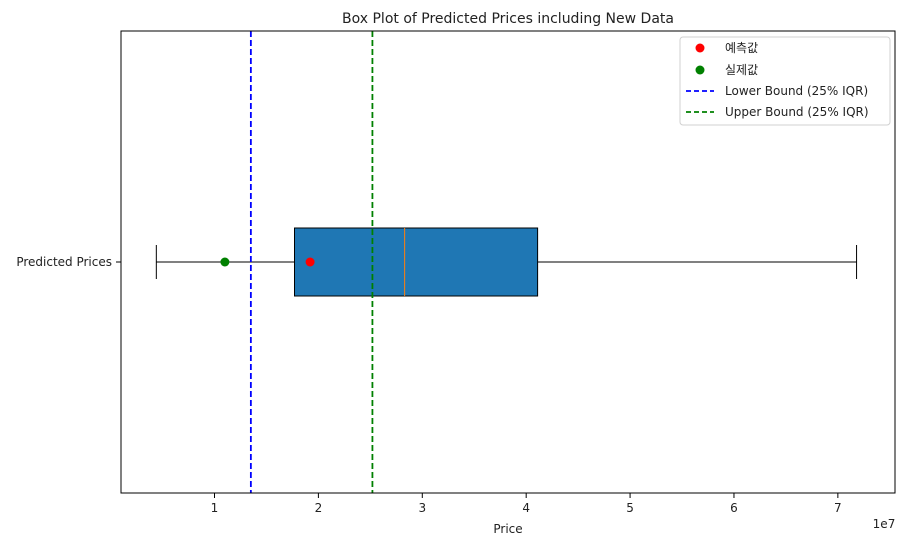 The width and height of the screenshot is (905, 544). I want to click on y-tick-label: Predicted Prices, so click(64, 262).